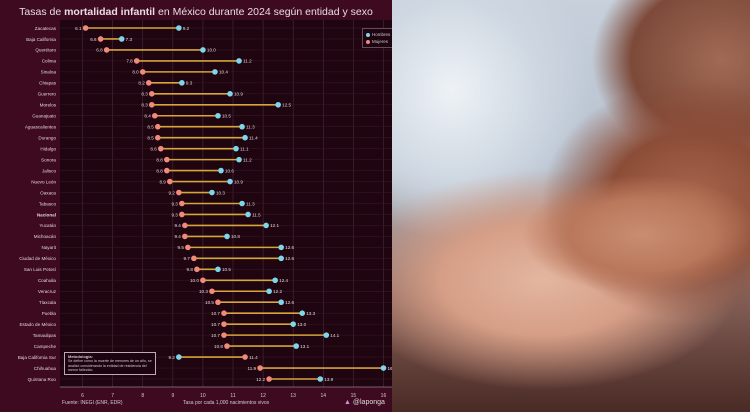 The height and width of the screenshot is (412, 750). What do you see at coordinates (46, 214) in the screenshot?
I see `y-tick-label: Nacional` at bounding box center [46, 214].